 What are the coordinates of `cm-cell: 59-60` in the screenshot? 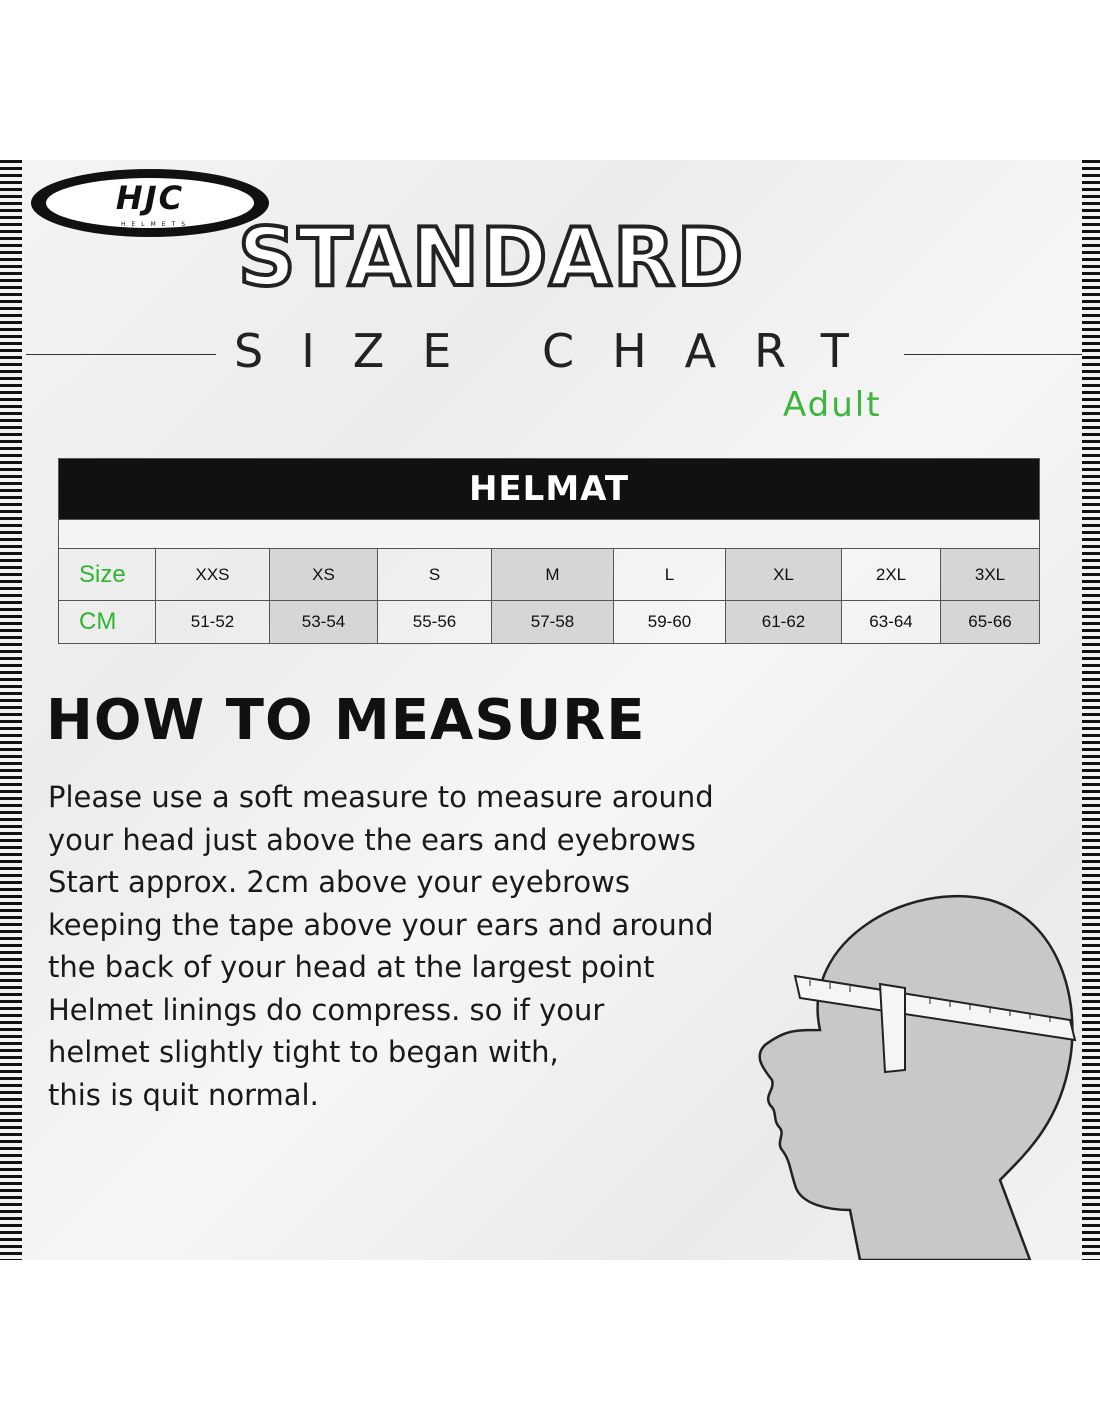 It's located at (669, 622).